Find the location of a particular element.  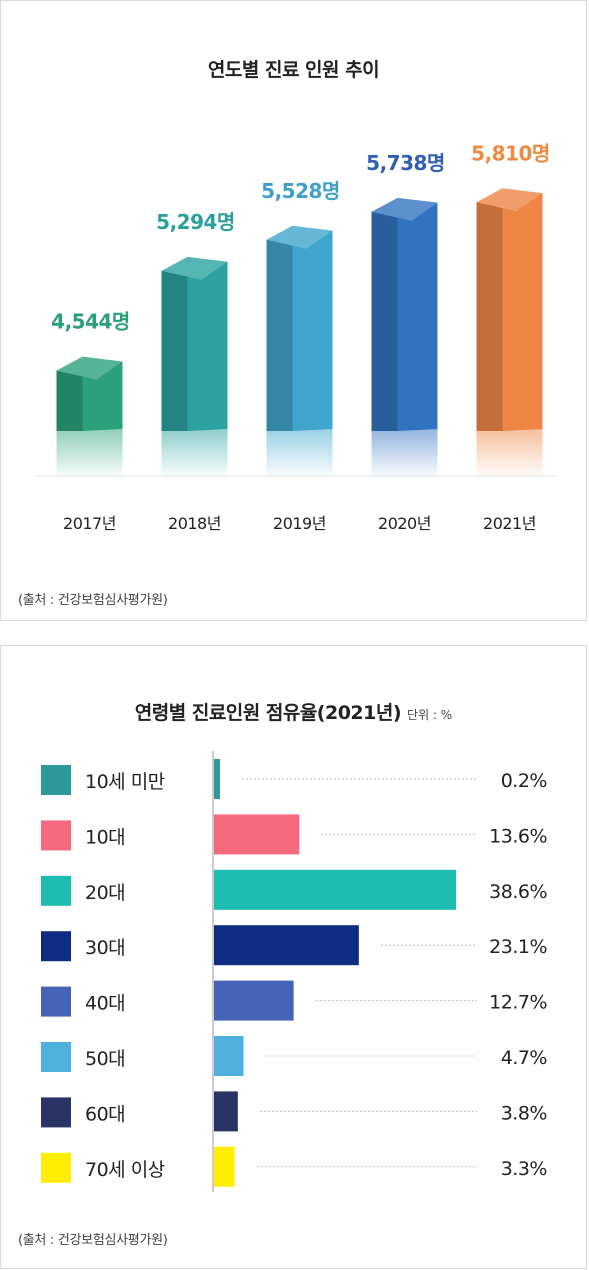

value-label: 5,528명 is located at coordinates (300, 191).